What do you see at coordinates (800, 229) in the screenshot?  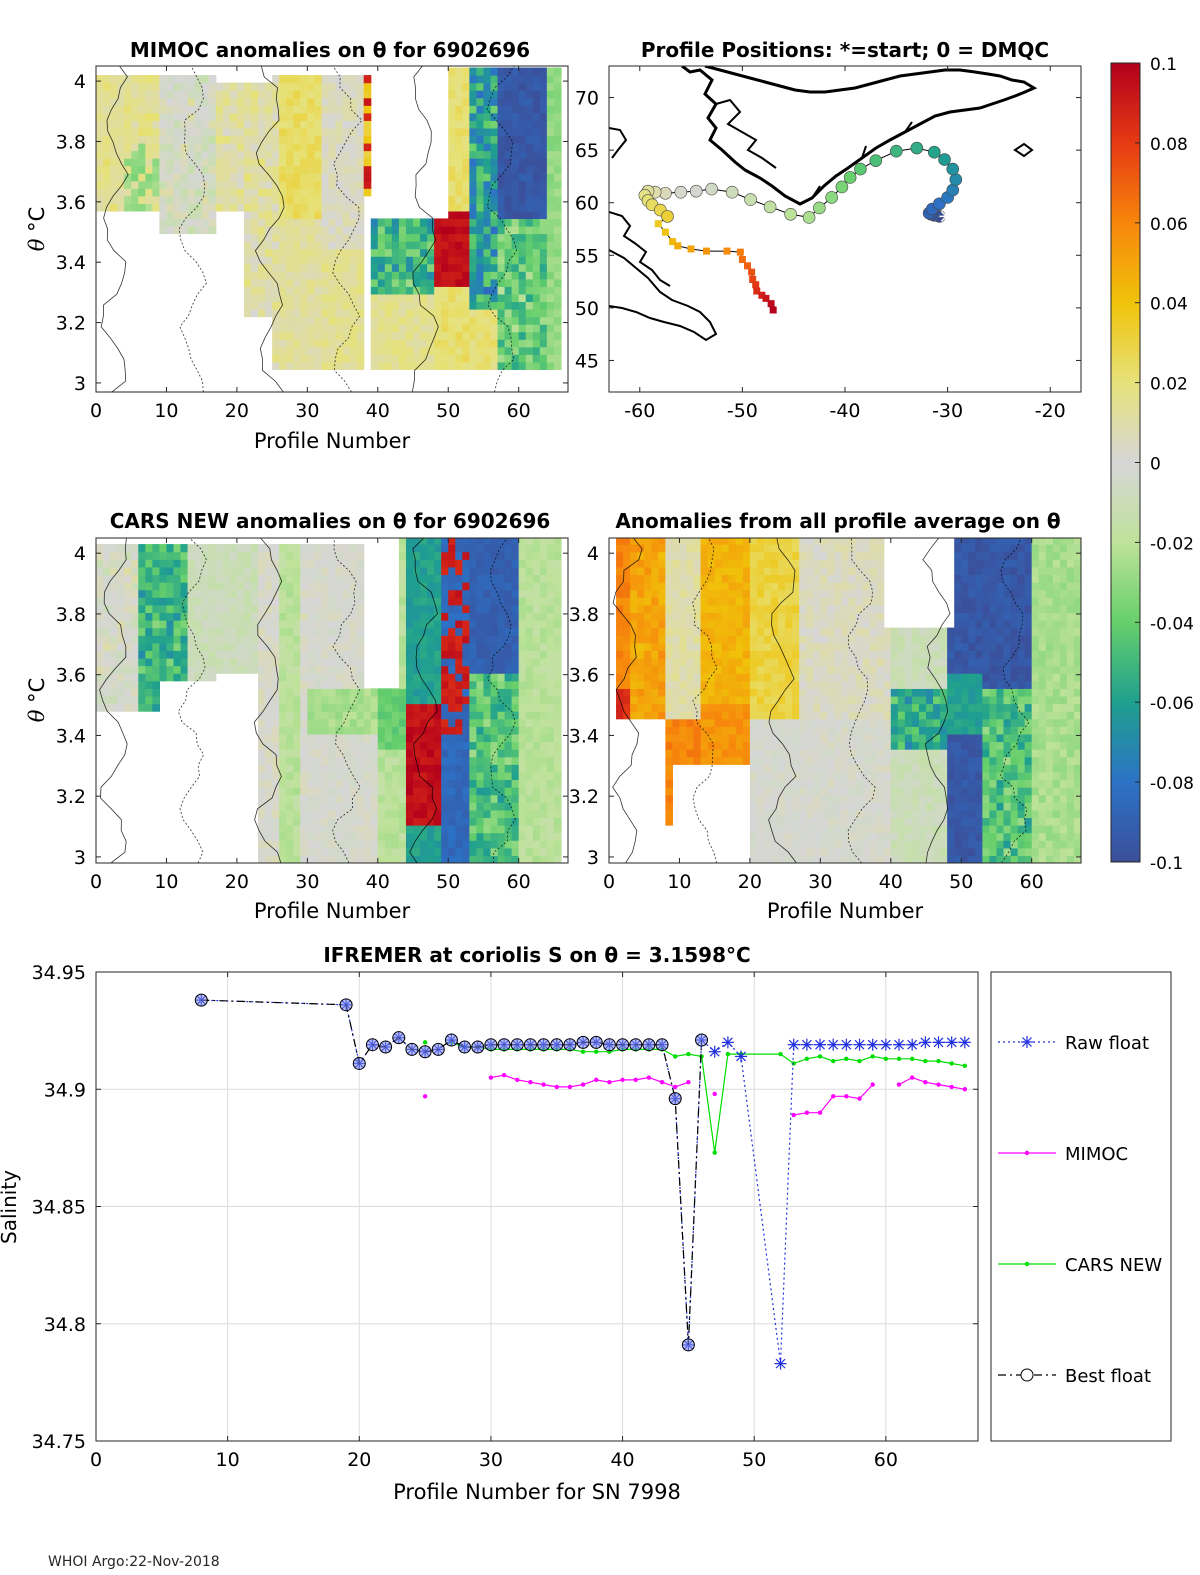 I see `track-line` at bounding box center [800, 229].